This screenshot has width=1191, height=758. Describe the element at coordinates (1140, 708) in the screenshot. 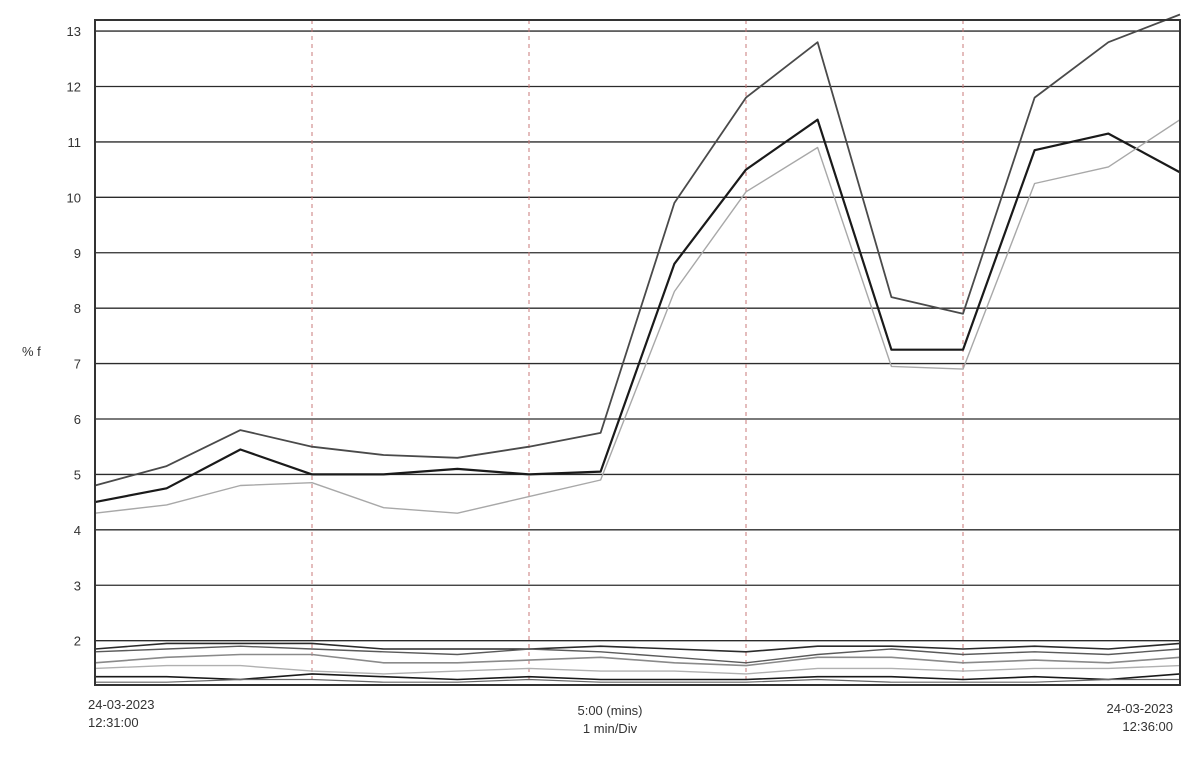

I see `x-end-date: 24-03-2023` at that location.